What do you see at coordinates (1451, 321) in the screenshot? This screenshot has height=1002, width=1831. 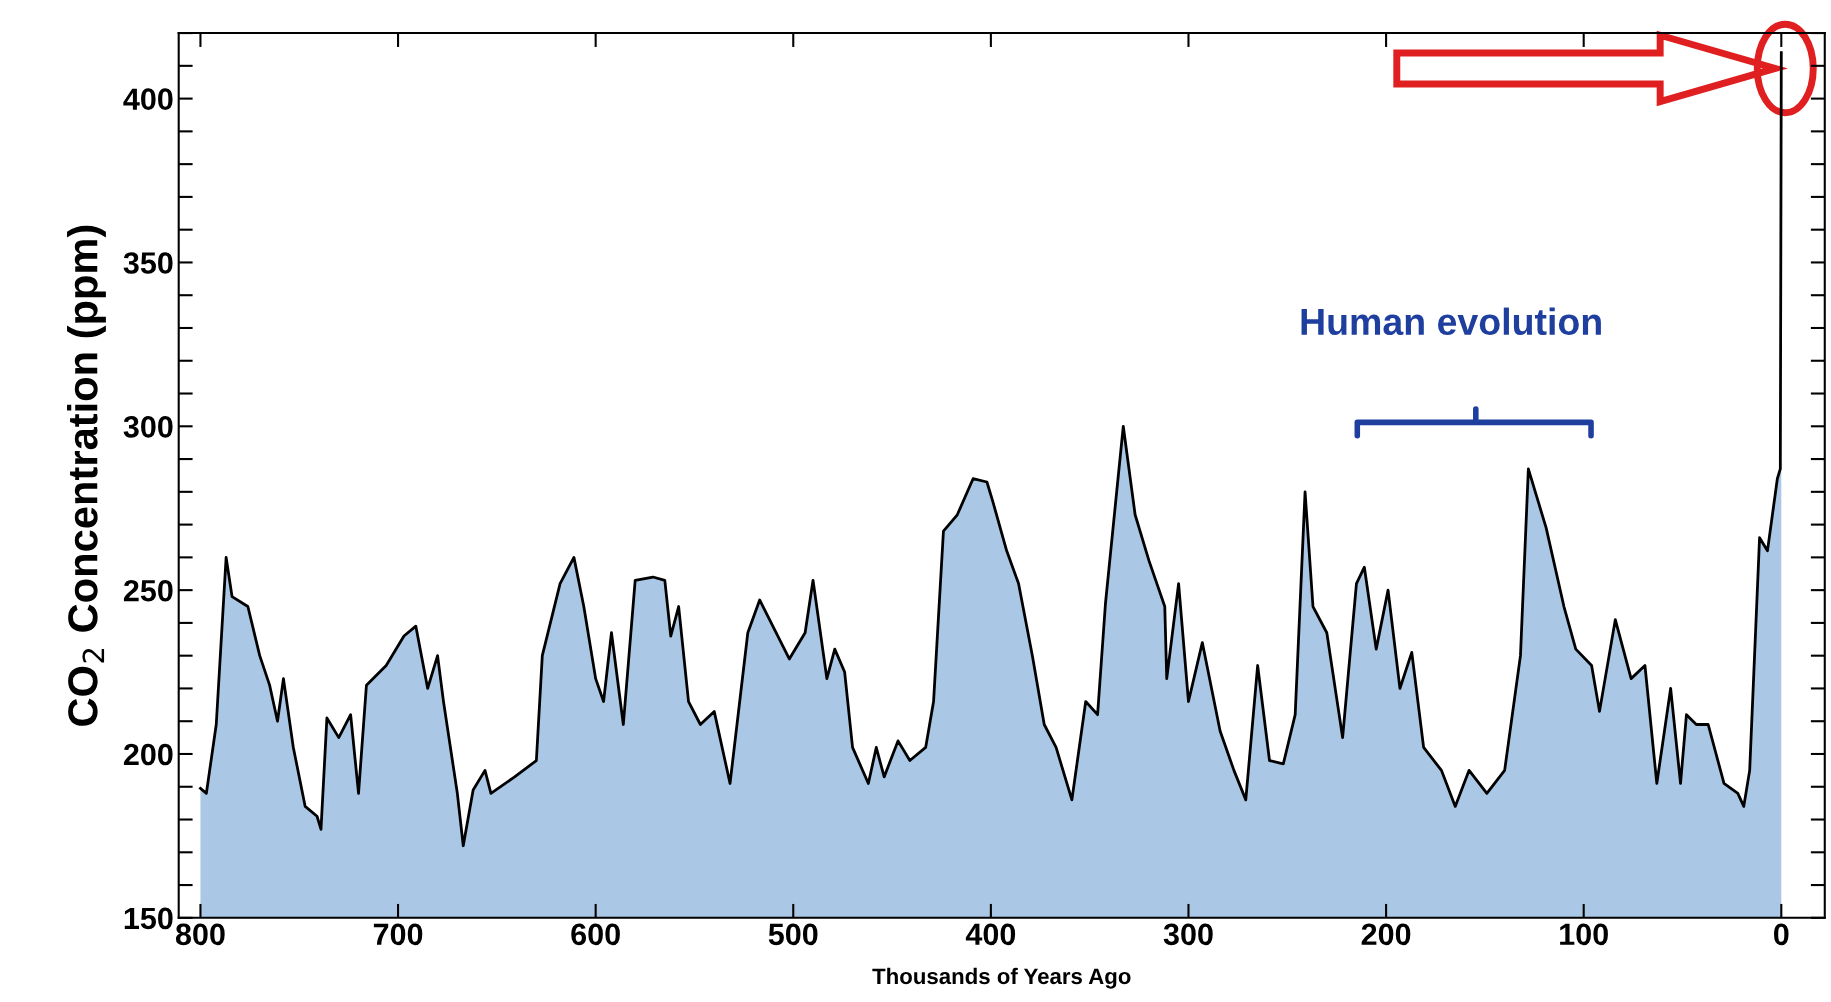 I see `annotation: Human evolution` at bounding box center [1451, 321].